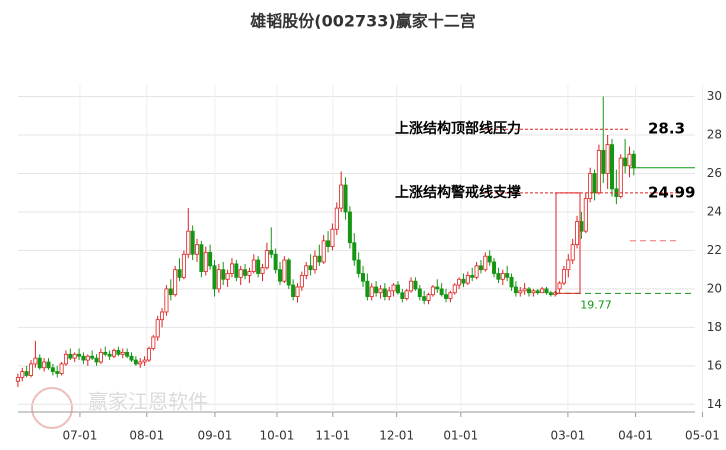  Describe the element at coordinates (635, 436) in the screenshot. I see `x-tick-label: 04-01` at that location.